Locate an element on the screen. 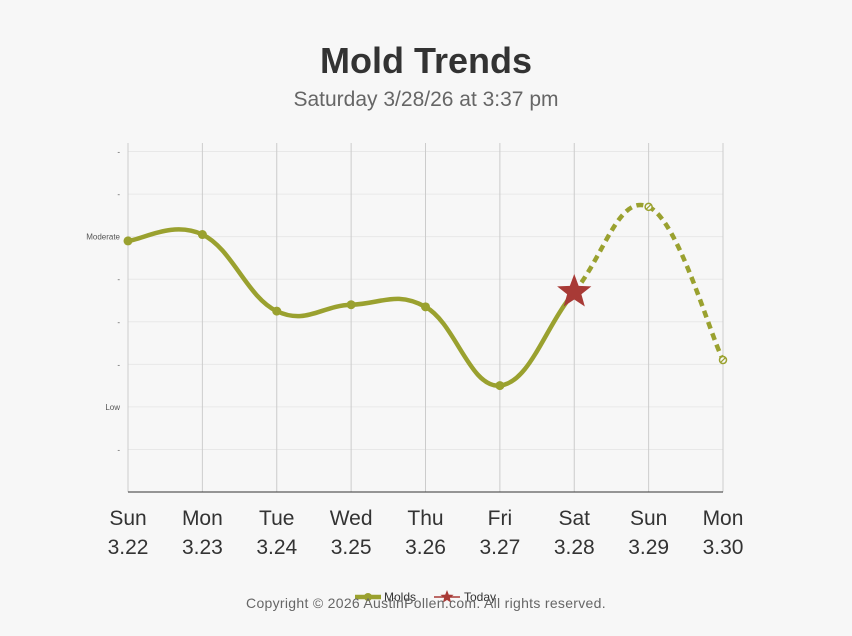 The image size is (852, 636). x-tick-date: 3.28 is located at coordinates (574, 547).